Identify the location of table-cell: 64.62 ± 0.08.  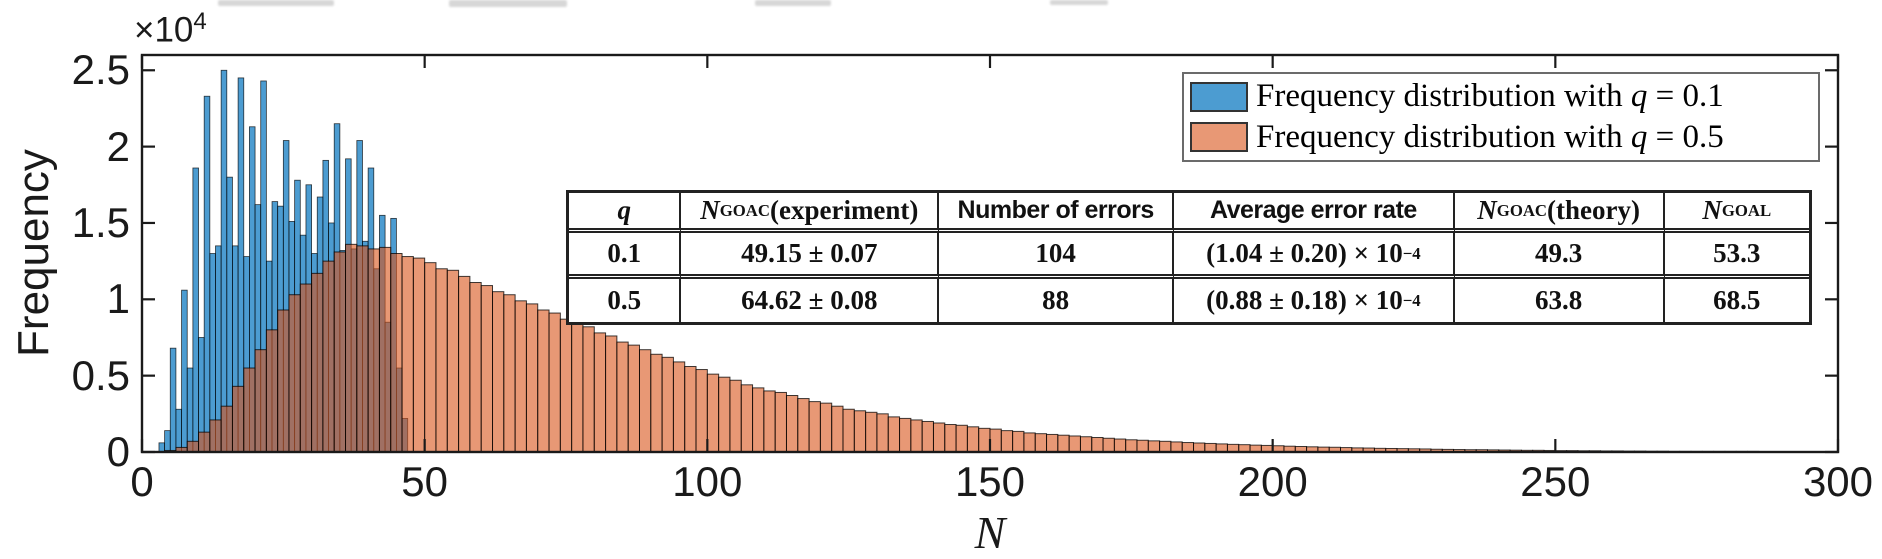
(810, 300).